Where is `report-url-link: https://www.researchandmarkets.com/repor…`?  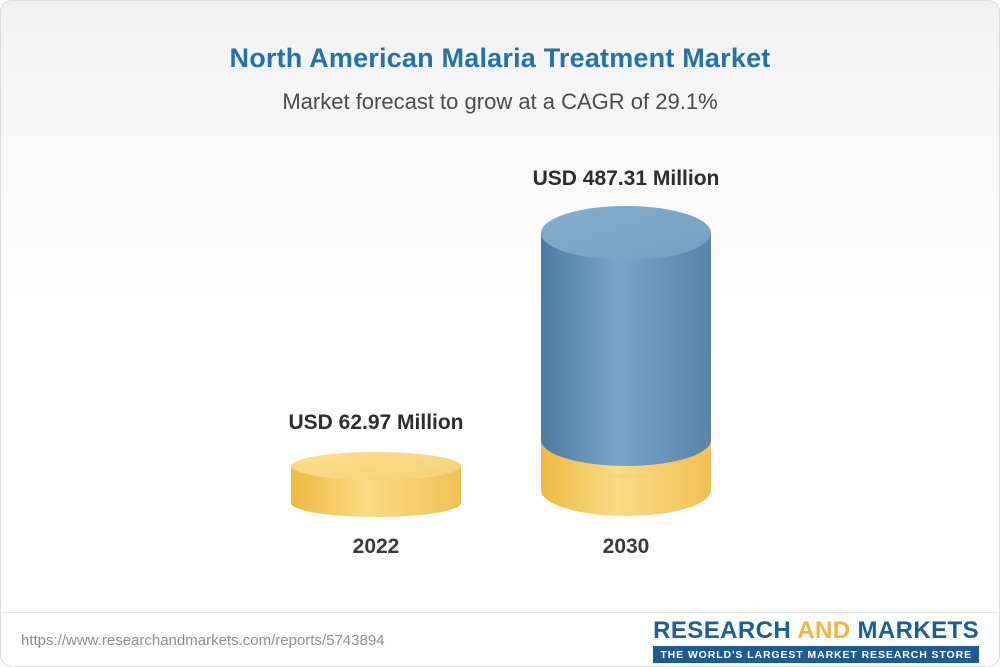 report-url-link: https://www.researchandmarkets.com/repor… is located at coordinates (203, 640).